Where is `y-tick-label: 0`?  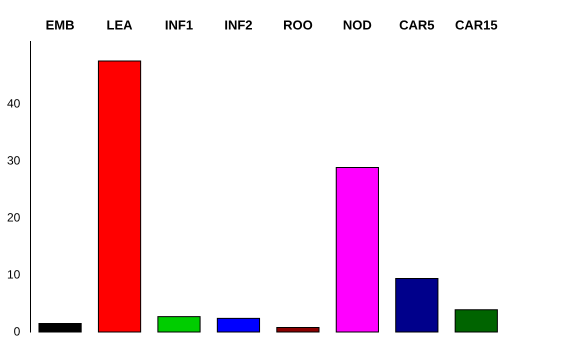
y-tick-label: 0 is located at coordinates (17, 331).